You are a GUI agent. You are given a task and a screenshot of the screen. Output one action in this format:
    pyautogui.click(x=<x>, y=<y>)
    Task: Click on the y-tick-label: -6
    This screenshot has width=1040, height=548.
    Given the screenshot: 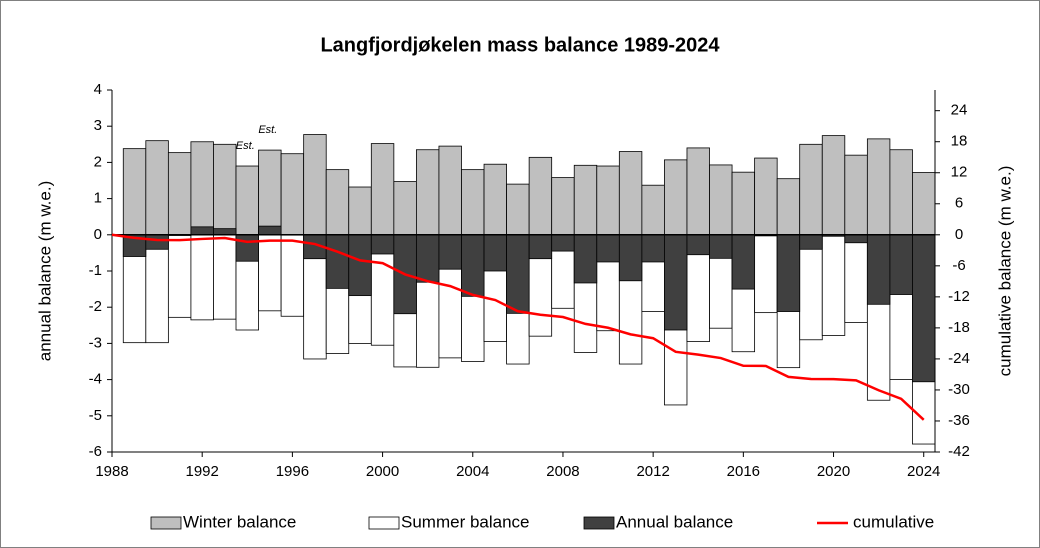 What is the action you would take?
    pyautogui.click(x=95, y=451)
    